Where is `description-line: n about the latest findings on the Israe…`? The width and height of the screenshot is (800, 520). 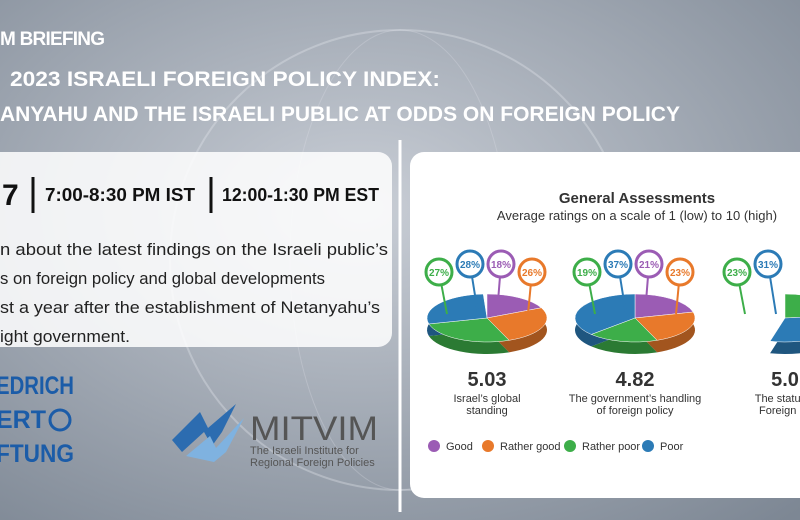 description-line: n about the latest findings on the Israe… is located at coordinates (194, 249).